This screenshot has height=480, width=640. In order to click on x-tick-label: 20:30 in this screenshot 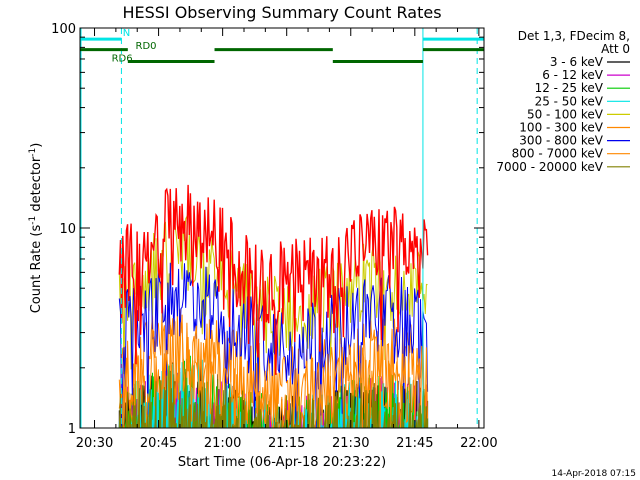, I will do `click(94, 443)`.